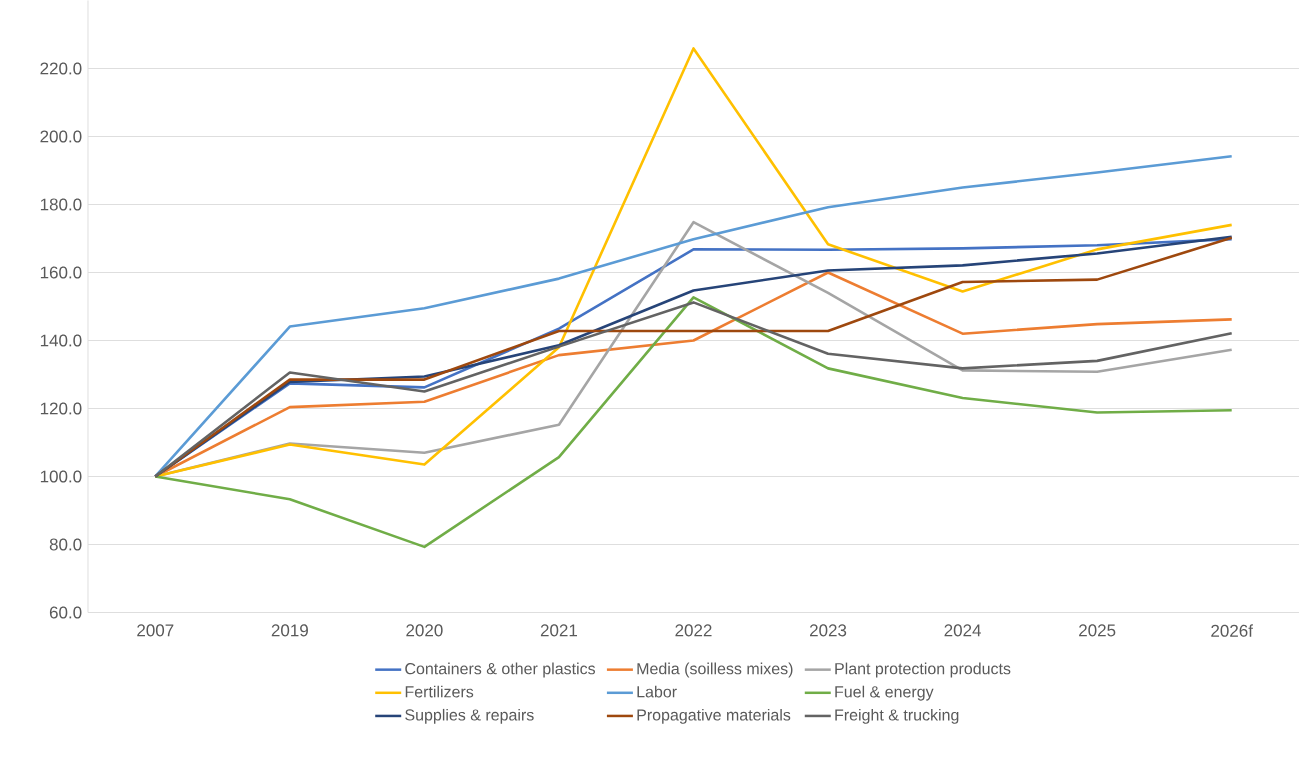 The height and width of the screenshot is (762, 1314). Describe the element at coordinates (693, 630) in the screenshot. I see `x-tick-label: 2022` at that location.